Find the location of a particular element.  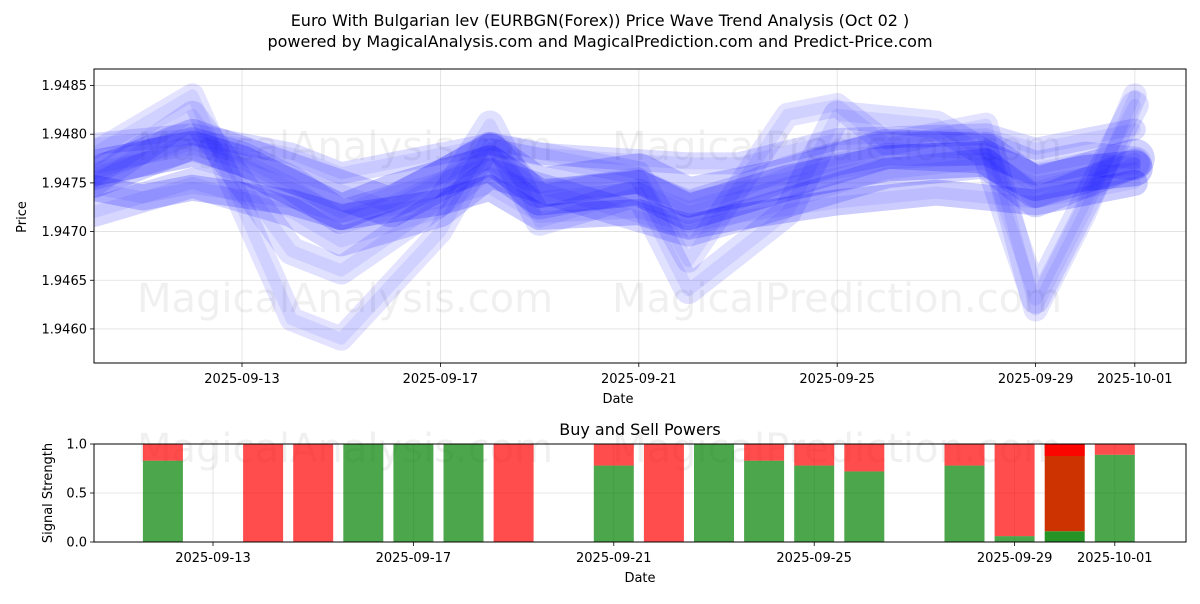

powers-y-tick-label: 1.0 is located at coordinates (76, 445).